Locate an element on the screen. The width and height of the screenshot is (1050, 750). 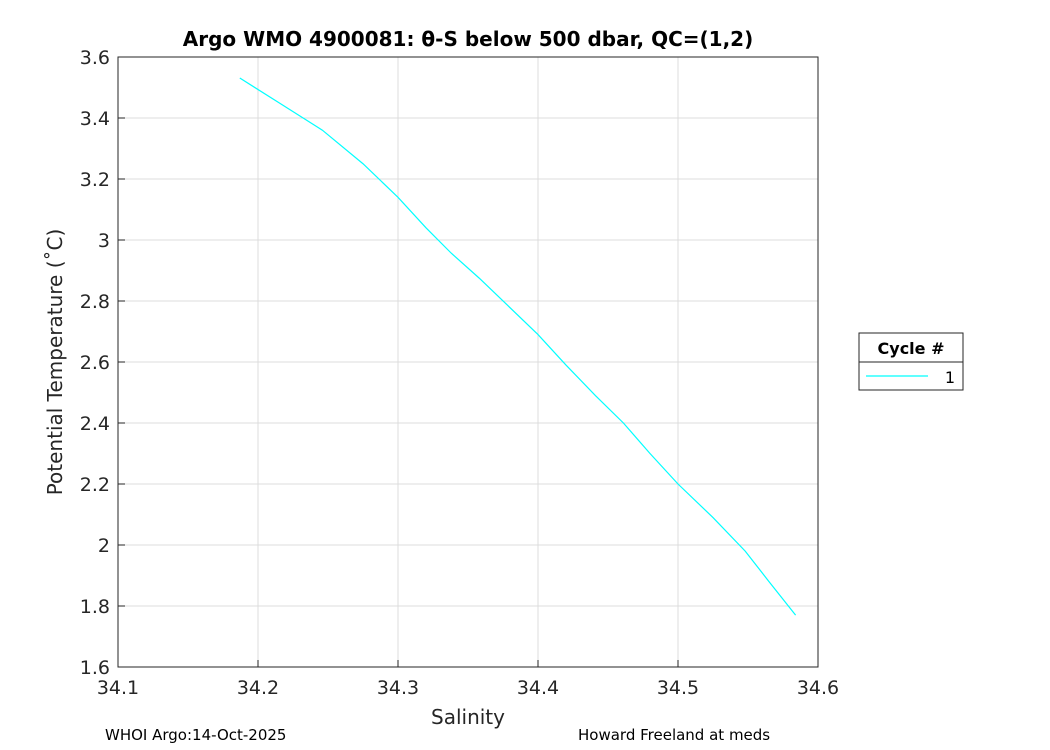
y-tick-label: 2.8 is located at coordinates (95, 302).